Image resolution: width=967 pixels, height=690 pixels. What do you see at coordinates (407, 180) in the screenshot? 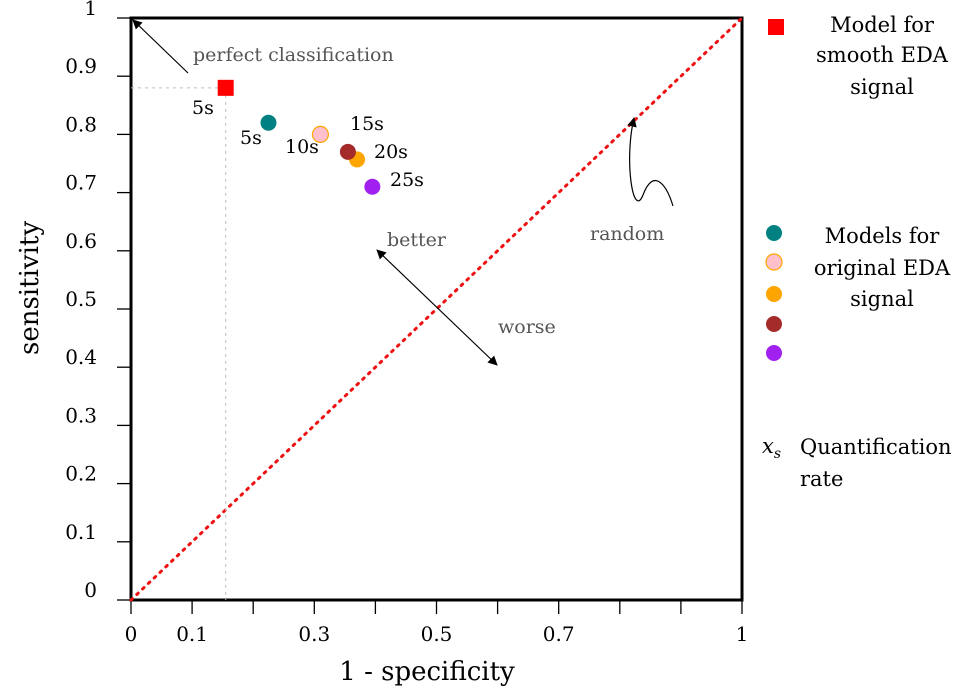
I see `point-label-25s: 25s` at bounding box center [407, 180].